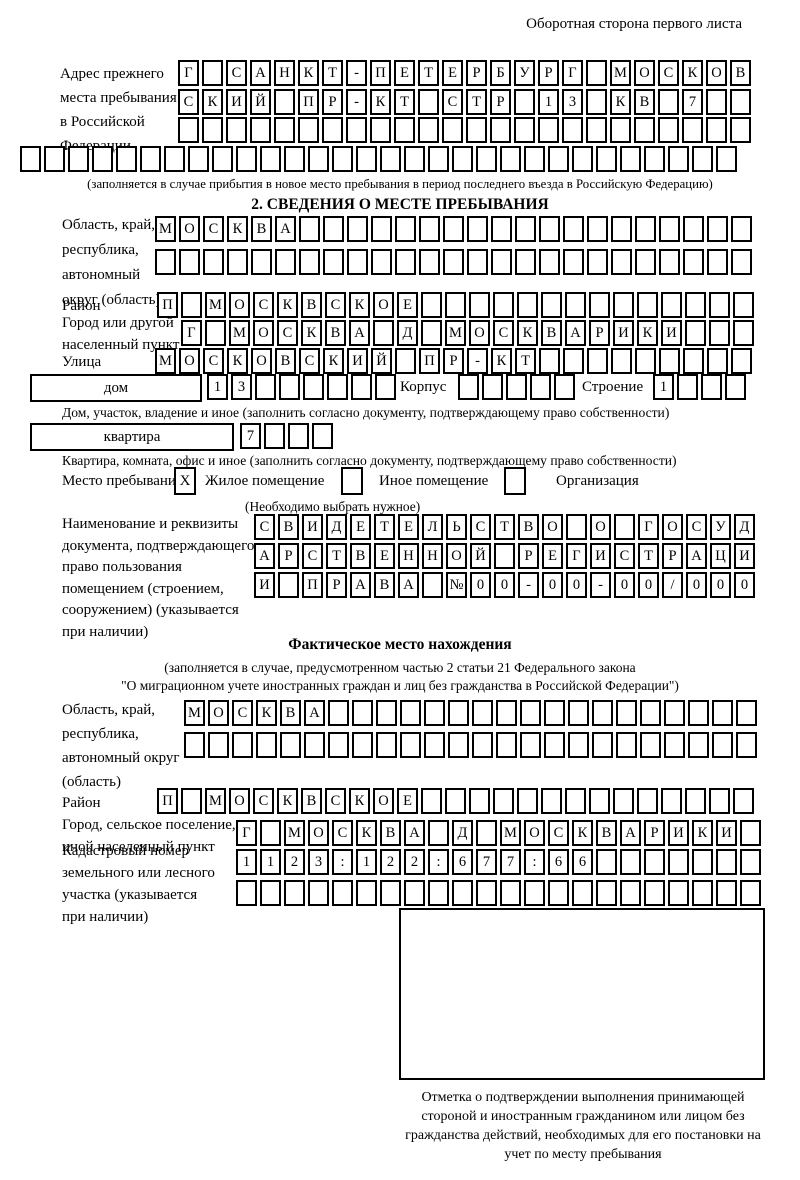 This screenshot has width=800, height=1180. Describe the element at coordinates (434, 481) in the screenshot. I see `label-other-premises: Иное помещение` at that location.